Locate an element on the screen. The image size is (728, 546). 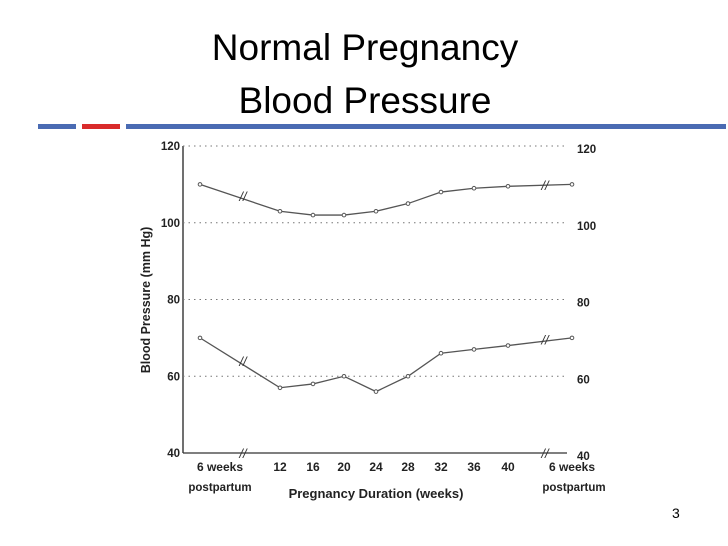
y-axis-label: Blood Pressure (mm Hg) is located at coordinates (146, 300).